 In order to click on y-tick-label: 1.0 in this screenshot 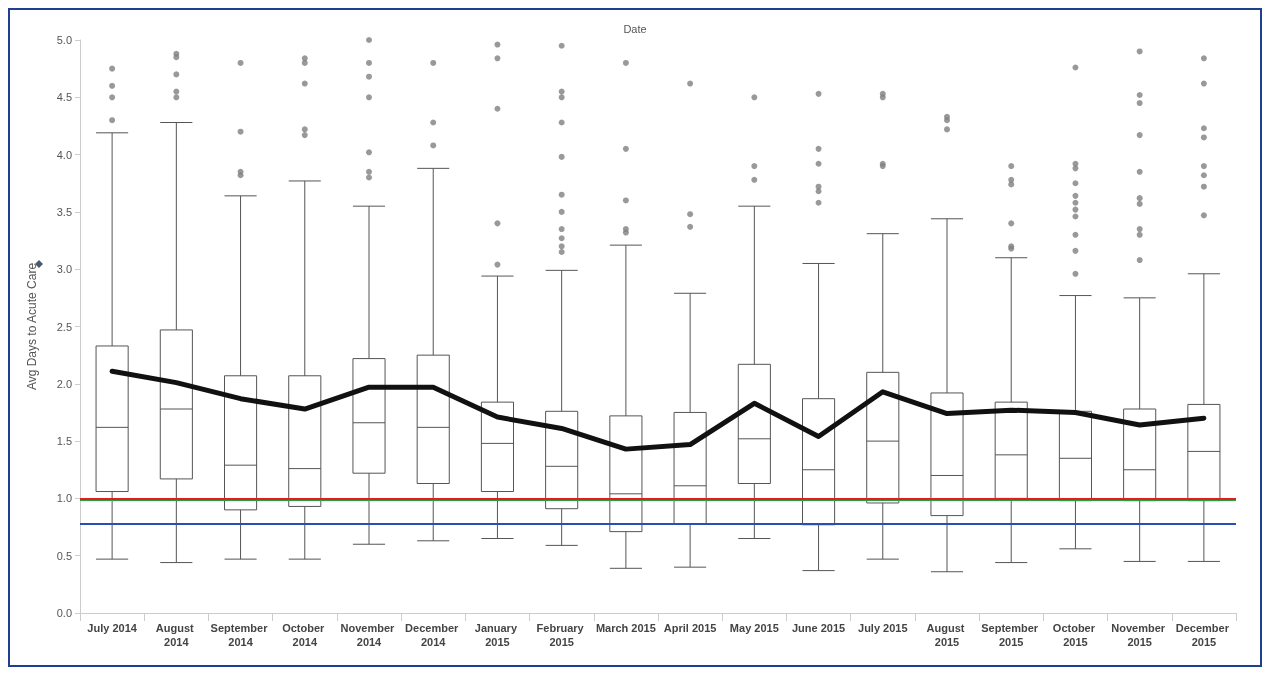, I will do `click(64, 498)`.